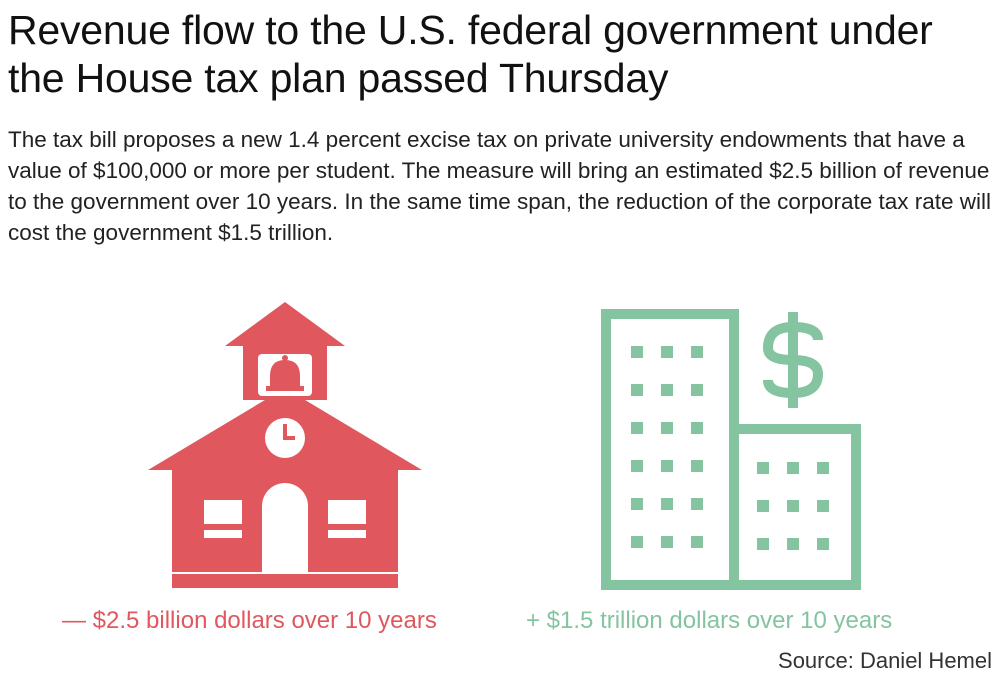 This screenshot has width=1000, height=680. What do you see at coordinates (285, 446) in the screenshot?
I see `schoolhouse-icon` at bounding box center [285, 446].